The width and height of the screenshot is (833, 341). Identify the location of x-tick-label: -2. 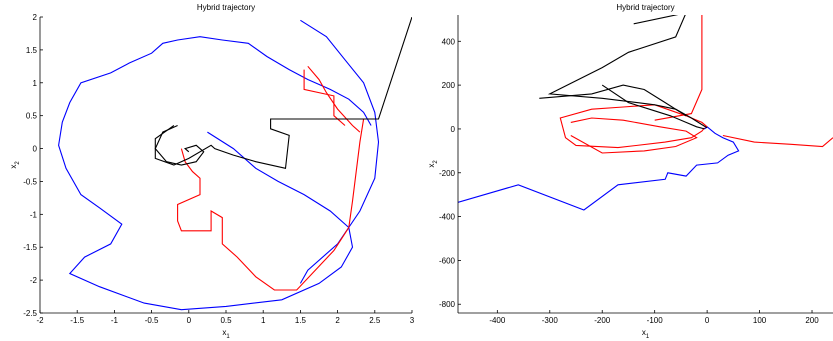
(40, 320).